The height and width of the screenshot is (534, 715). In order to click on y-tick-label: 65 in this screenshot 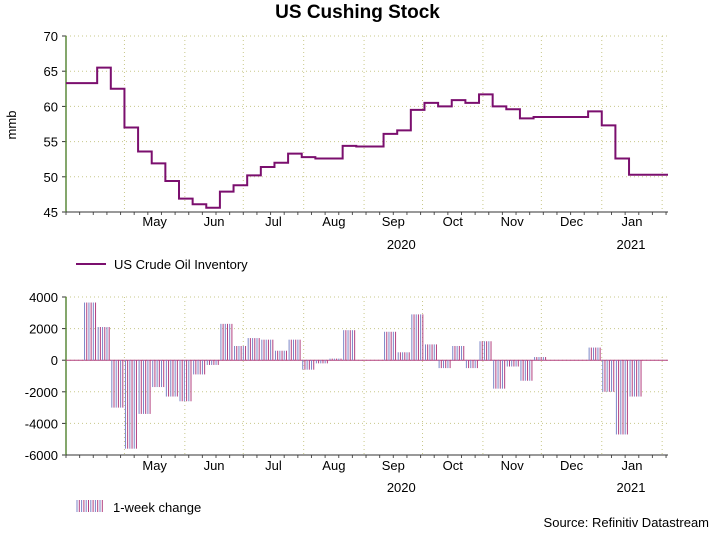, I will do `click(51, 71)`.